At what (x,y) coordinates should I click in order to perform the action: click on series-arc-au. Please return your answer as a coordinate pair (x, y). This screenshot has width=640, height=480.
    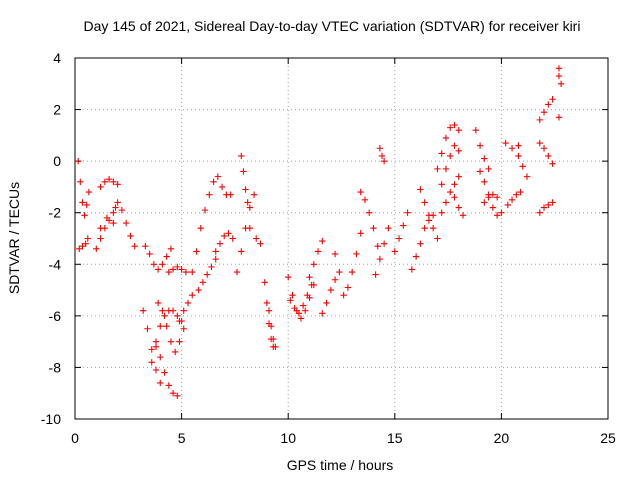
    Looking at the image, I should click on (546, 153).